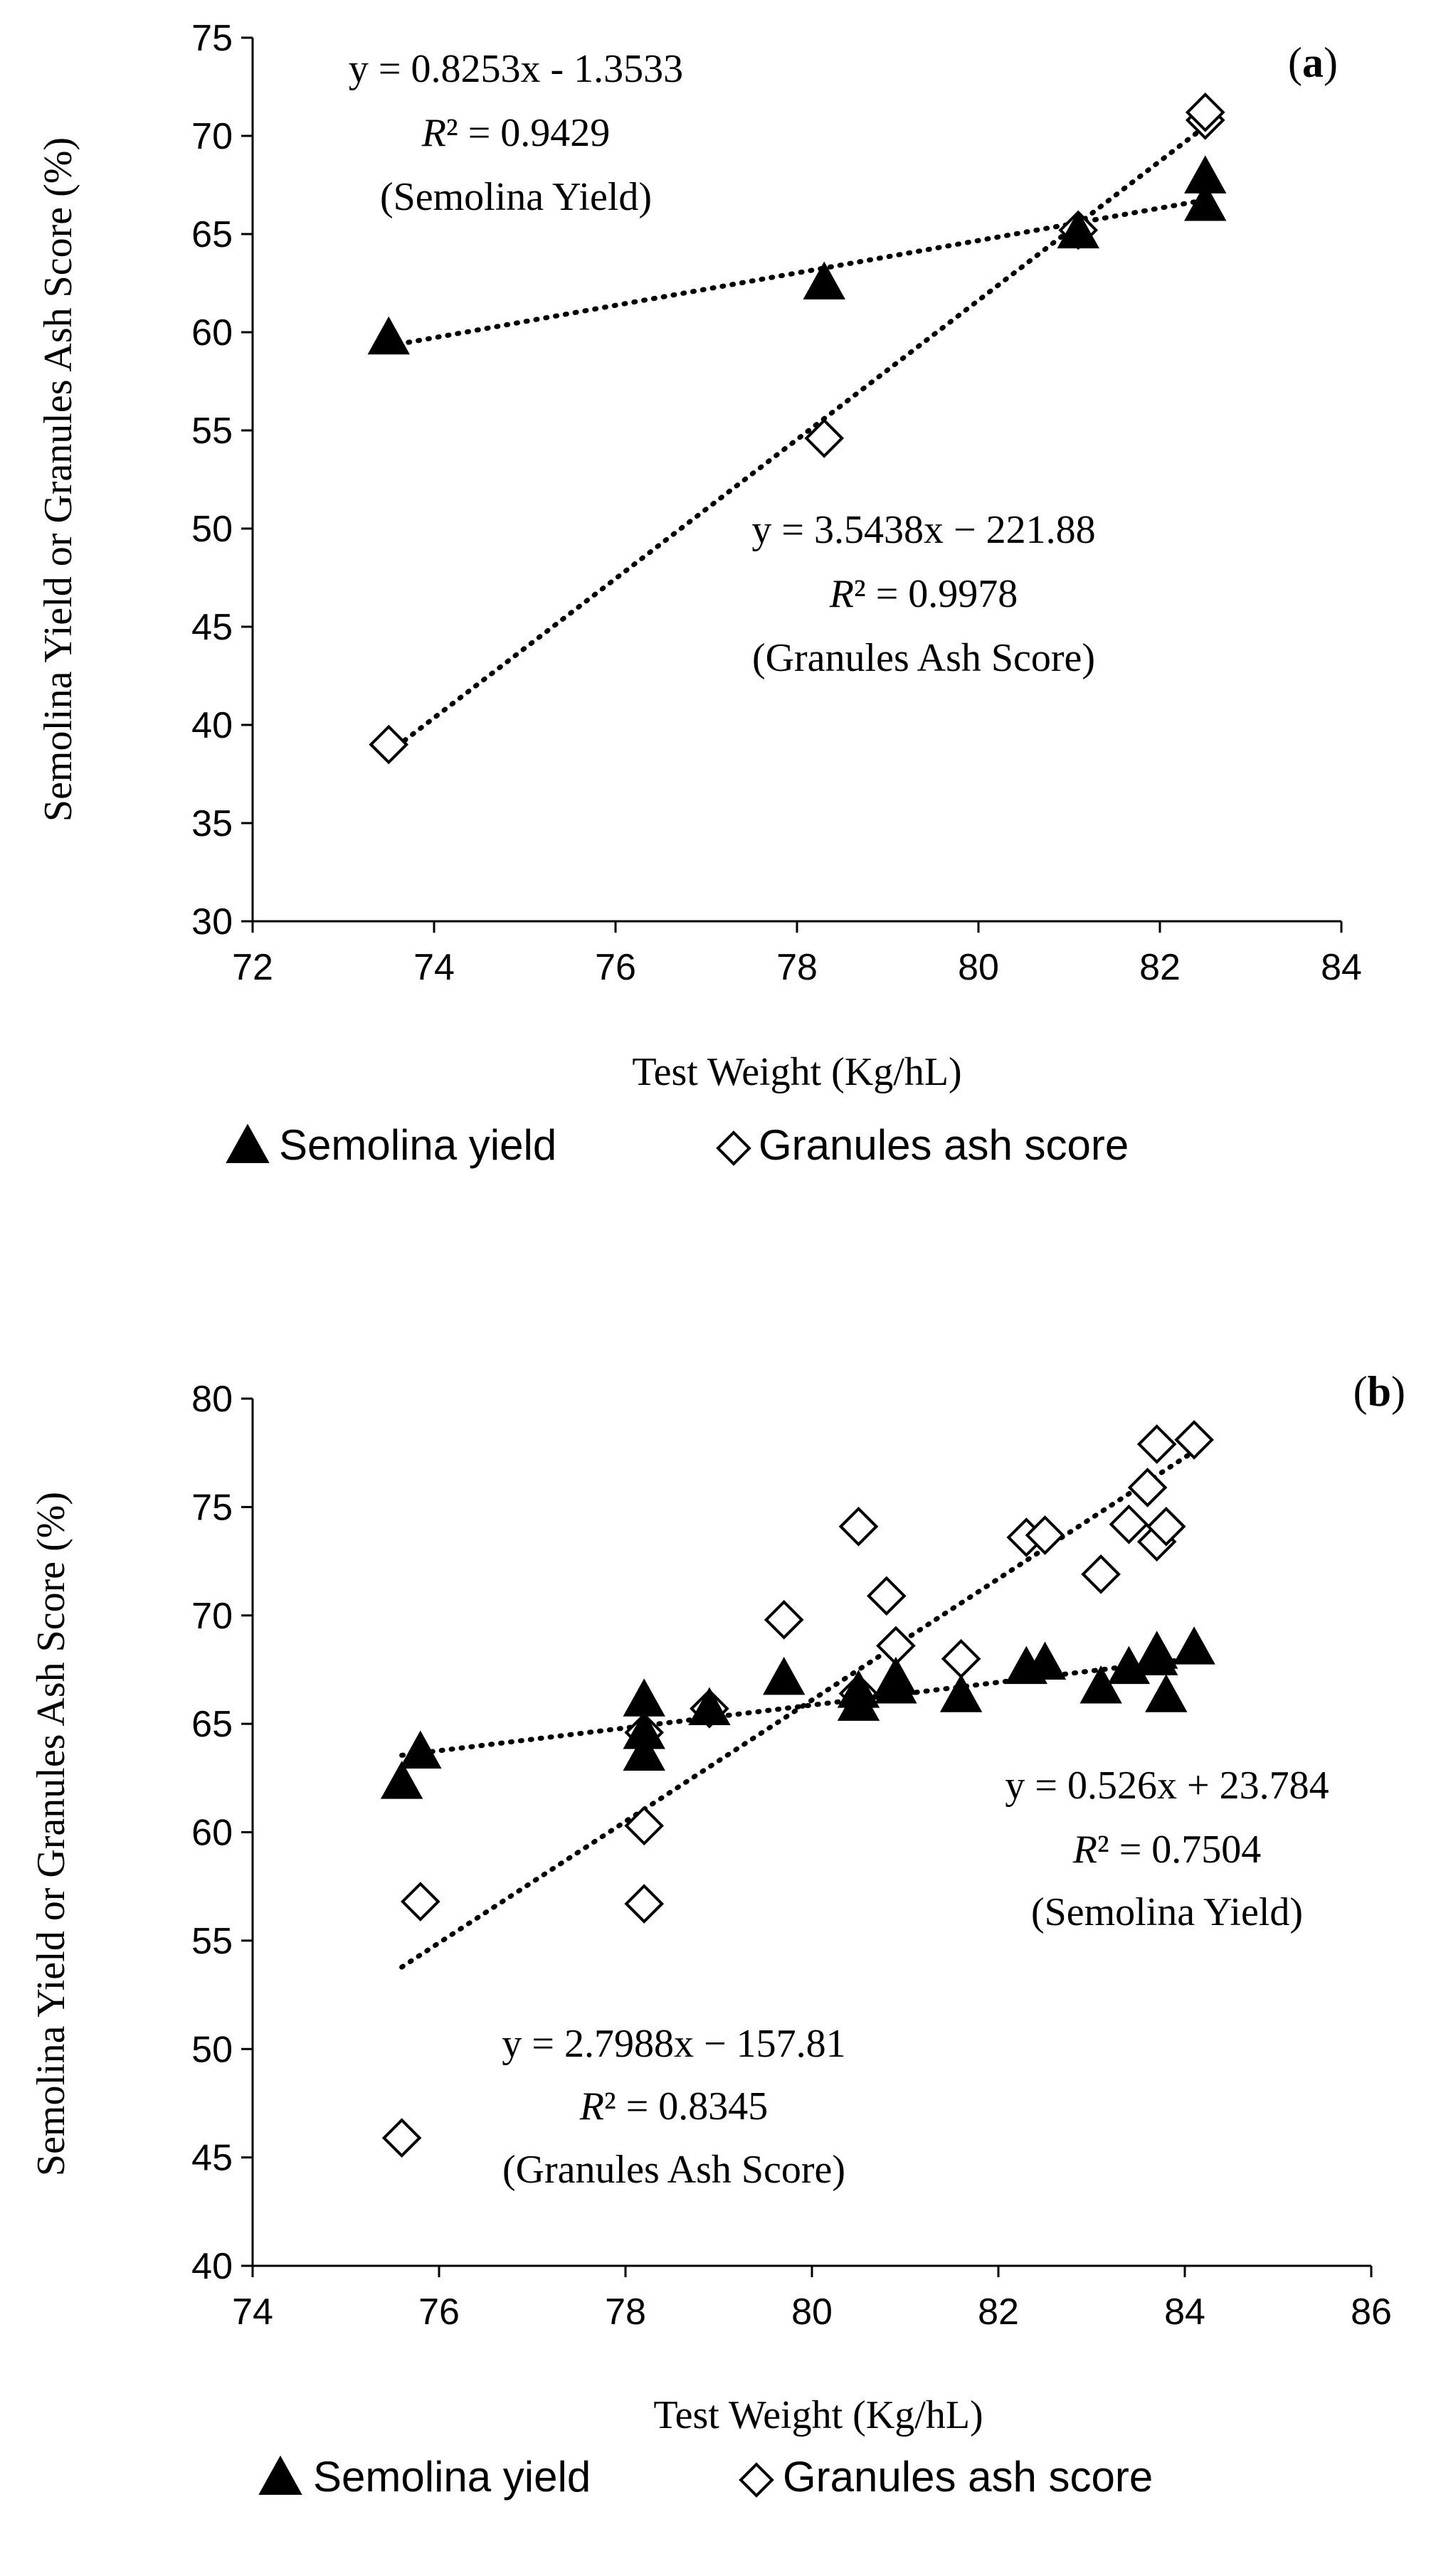  Describe the element at coordinates (674, 2044) in the screenshot. I see `regression-equation: y = 2.7988x − 157.81` at that location.